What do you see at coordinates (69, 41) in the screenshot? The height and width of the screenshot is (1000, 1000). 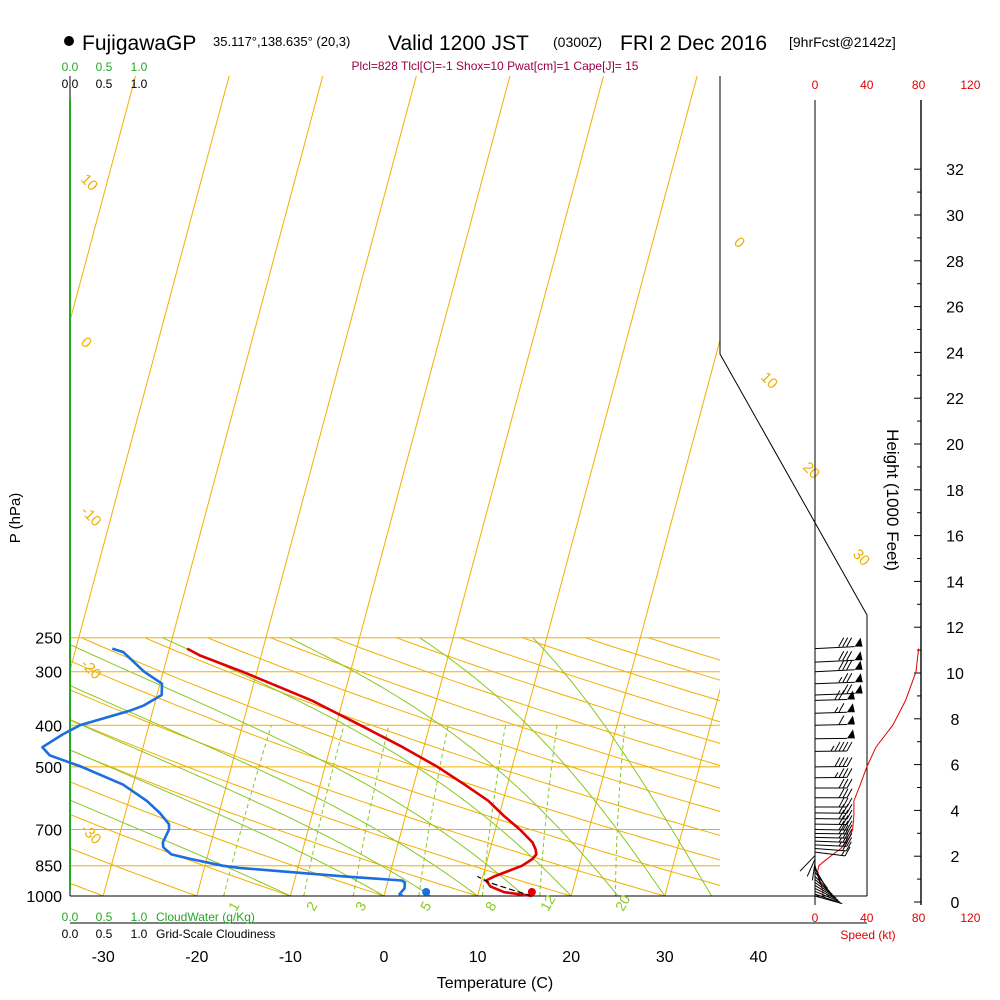 I see `station-dot-icon` at bounding box center [69, 41].